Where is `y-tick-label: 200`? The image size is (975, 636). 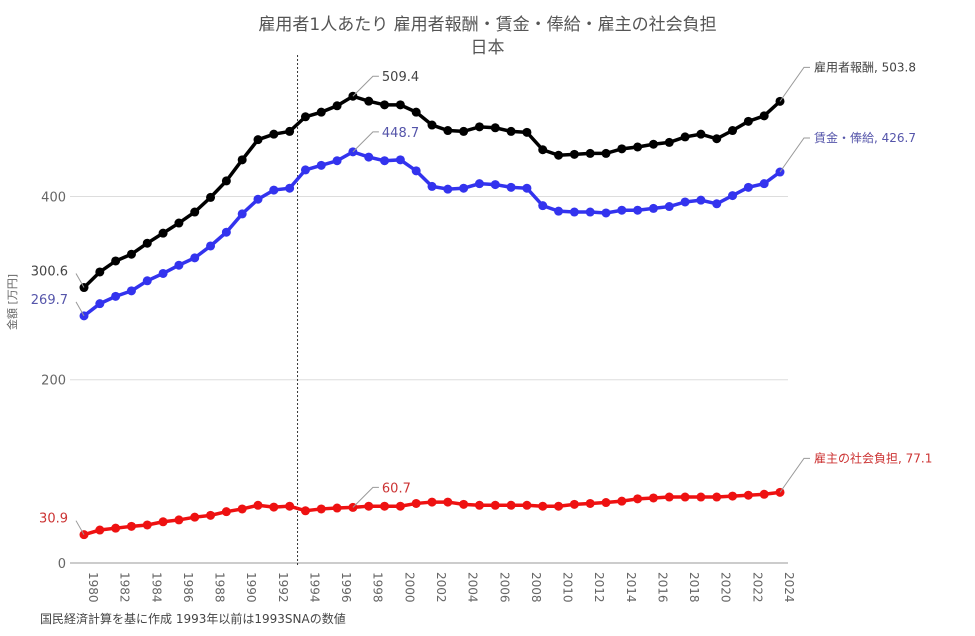 y-tick-label: 200 is located at coordinates (53, 381).